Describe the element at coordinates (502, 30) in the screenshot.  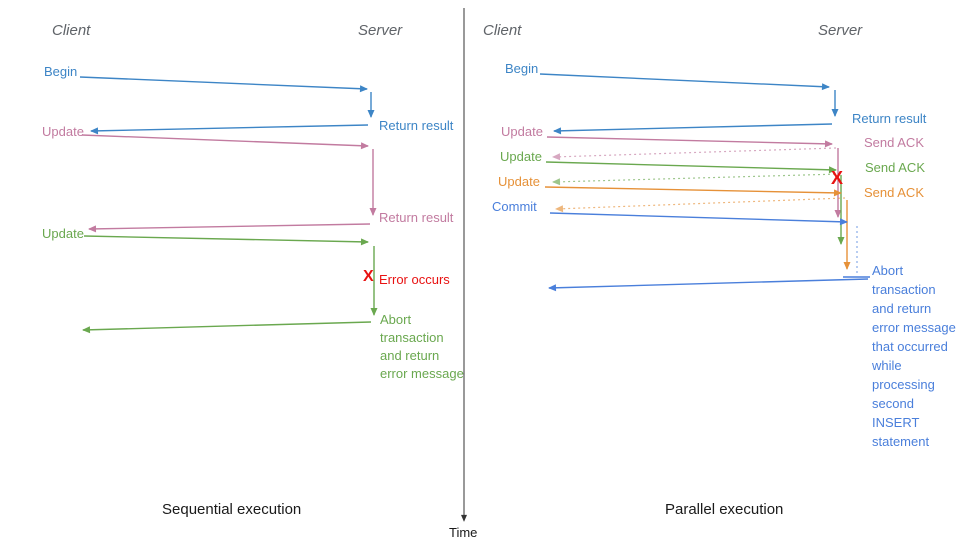
I see `right-client-header: Client` at that location.